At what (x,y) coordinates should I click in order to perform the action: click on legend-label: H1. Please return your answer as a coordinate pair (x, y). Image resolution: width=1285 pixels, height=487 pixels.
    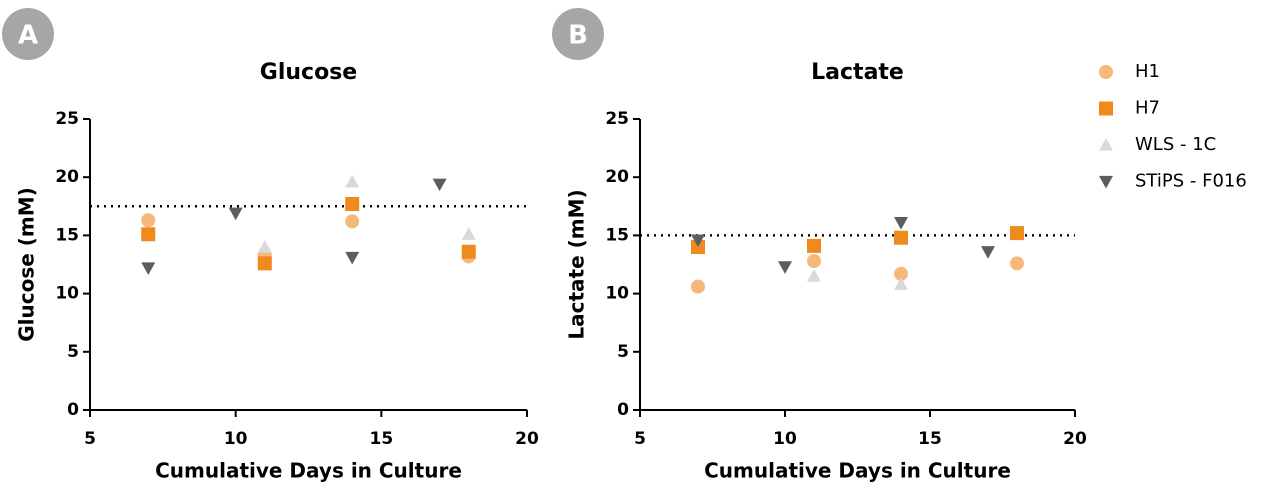
    Looking at the image, I should click on (1147, 71).